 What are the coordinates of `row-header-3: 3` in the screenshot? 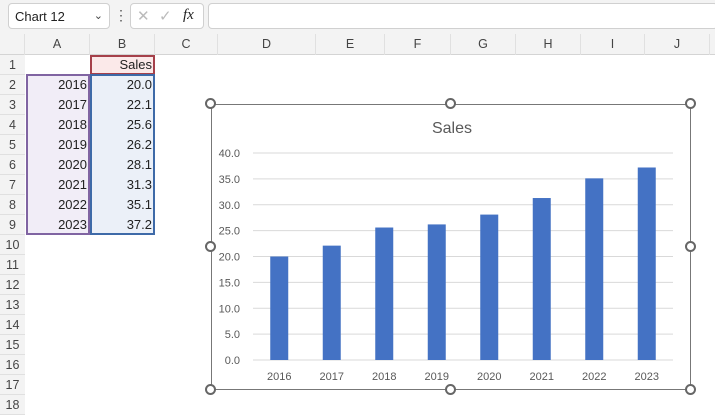 It's located at (12, 105).